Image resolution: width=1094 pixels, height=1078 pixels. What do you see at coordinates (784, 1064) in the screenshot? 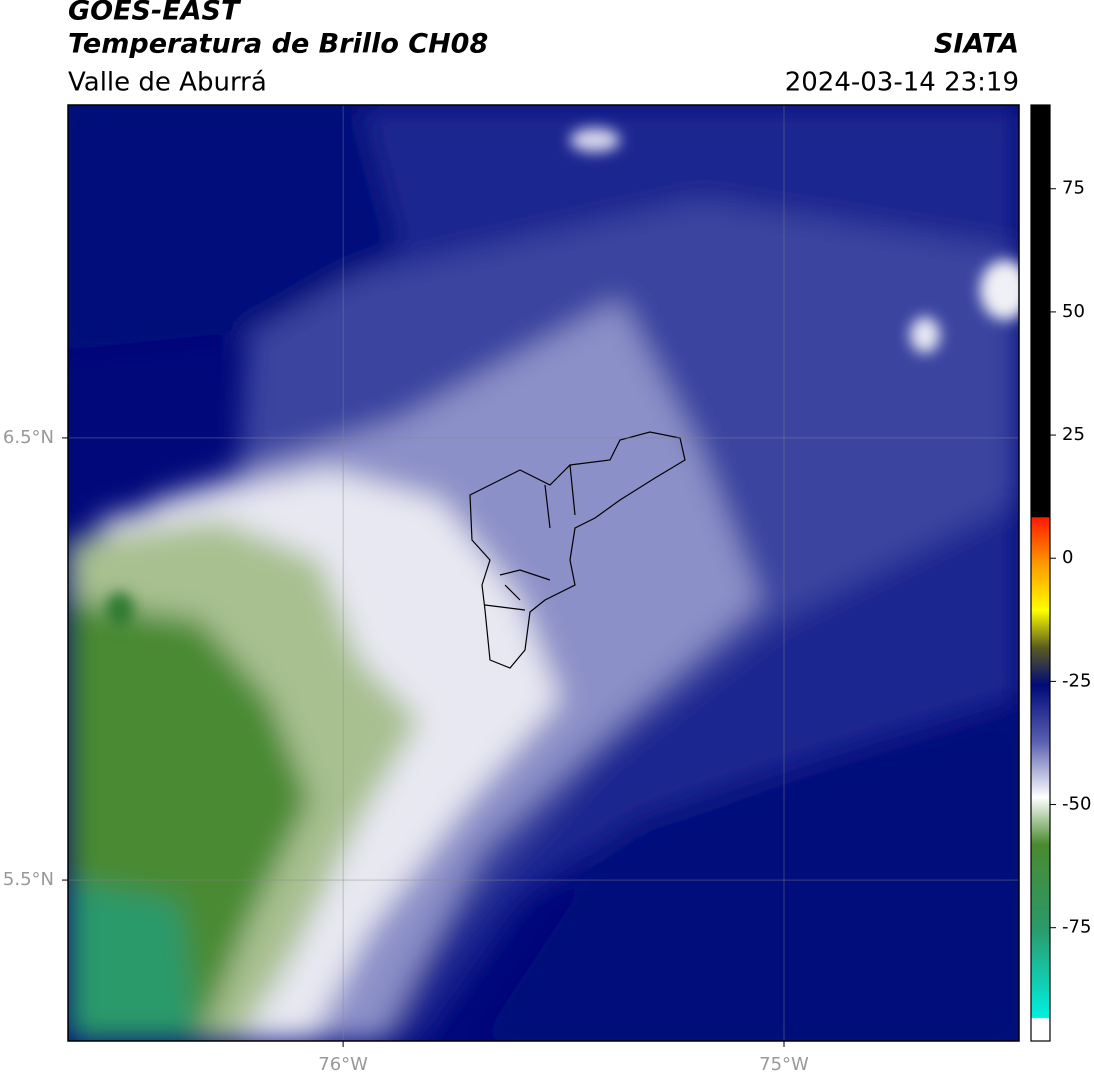
I see `x-tick-label: 75°W` at bounding box center [784, 1064].